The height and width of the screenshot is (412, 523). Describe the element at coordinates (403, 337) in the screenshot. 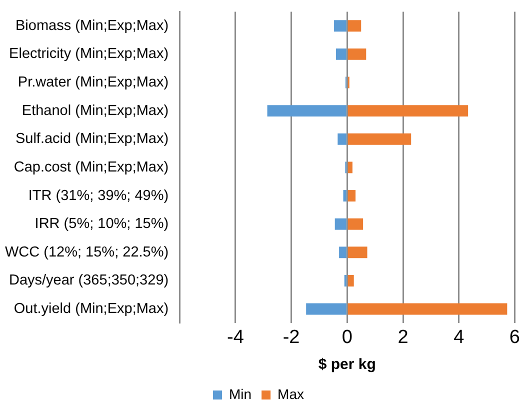

I see `x-tick-label: 2` at that location.